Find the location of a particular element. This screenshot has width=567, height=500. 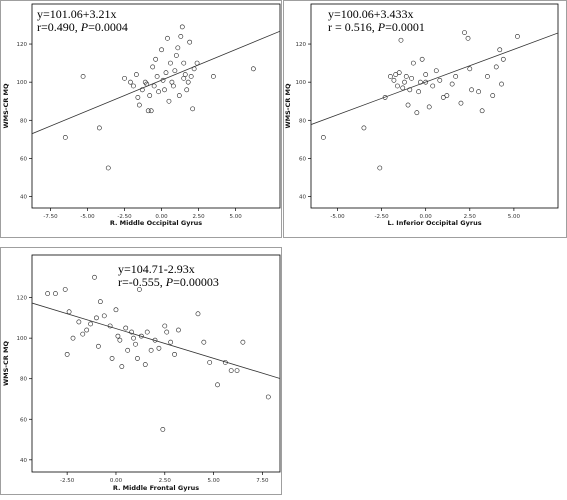

x-tick-label: -5.00 is located at coordinates (87, 217).